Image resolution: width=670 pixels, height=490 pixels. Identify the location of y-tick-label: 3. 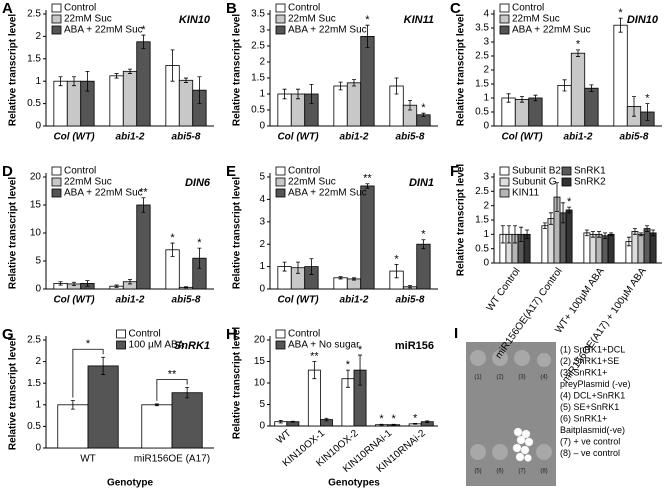
(262, 30).